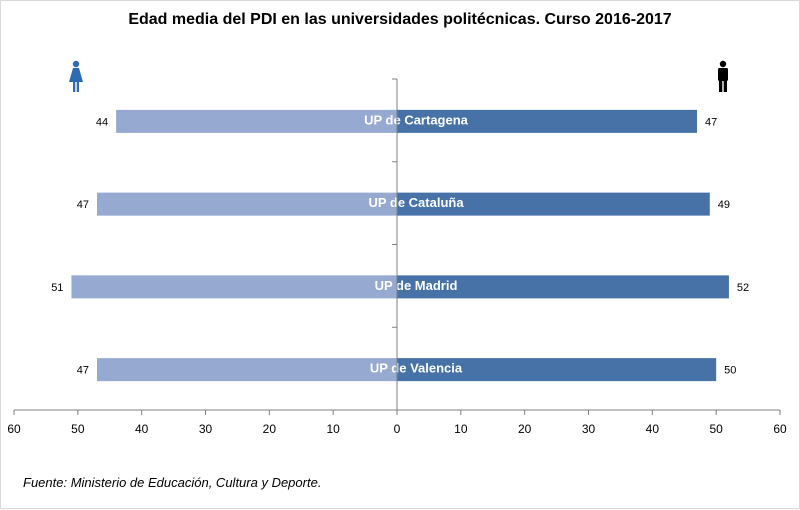 The height and width of the screenshot is (510, 800). Describe the element at coordinates (724, 205) in the screenshot. I see `data-label-male: 49` at that location.